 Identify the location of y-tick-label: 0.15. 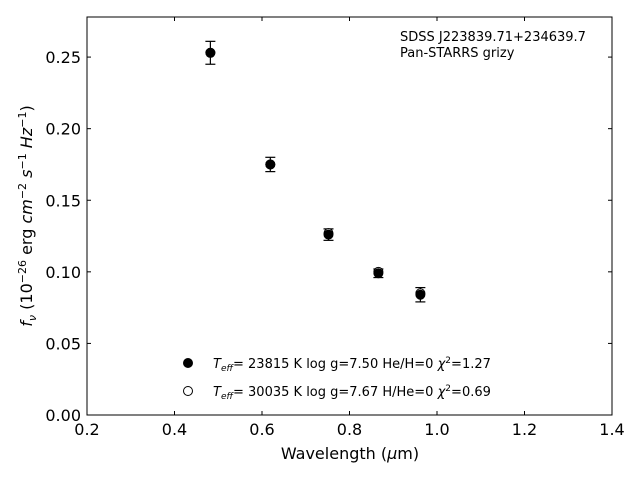
(63, 200).